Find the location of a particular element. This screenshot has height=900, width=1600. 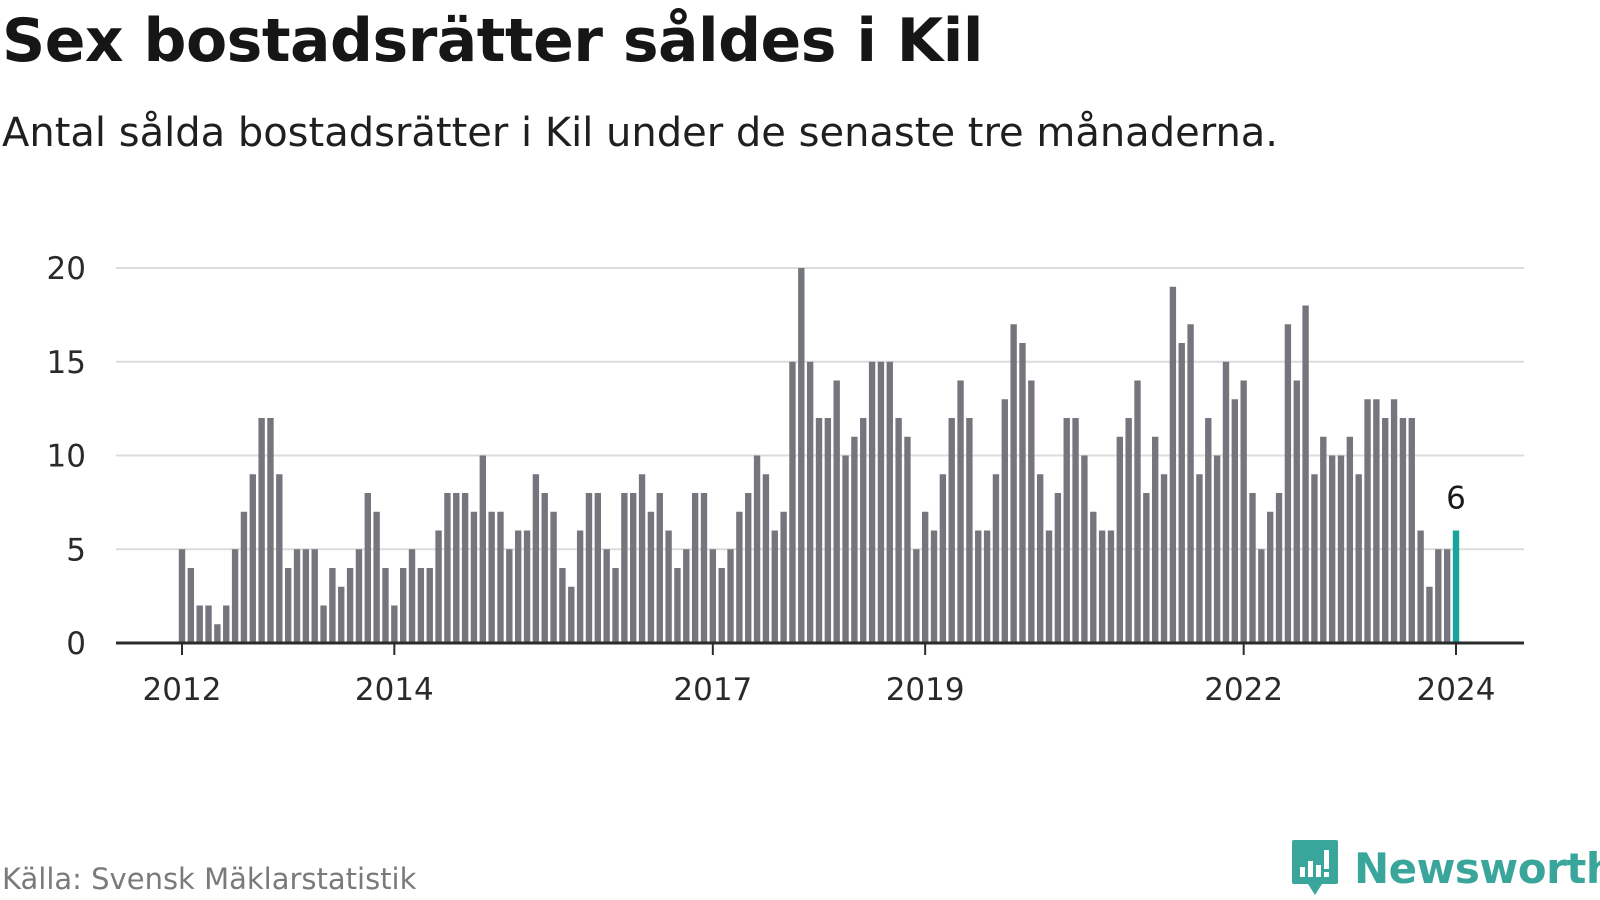

y-tick-label: 20 is located at coordinates (66, 269).